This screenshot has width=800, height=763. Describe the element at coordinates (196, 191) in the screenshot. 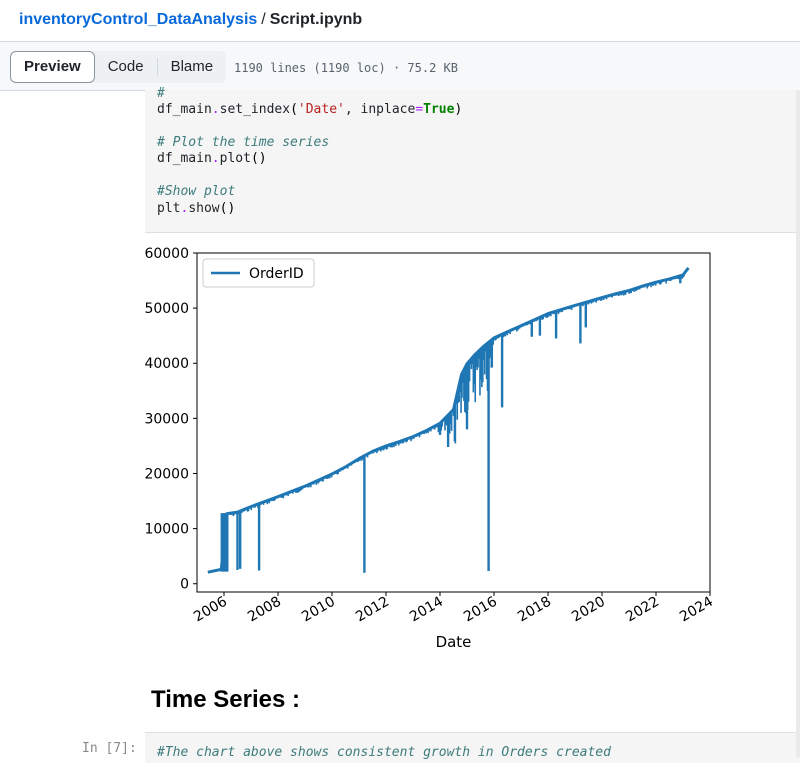

I see `code-line-comment: #Show plot` at that location.